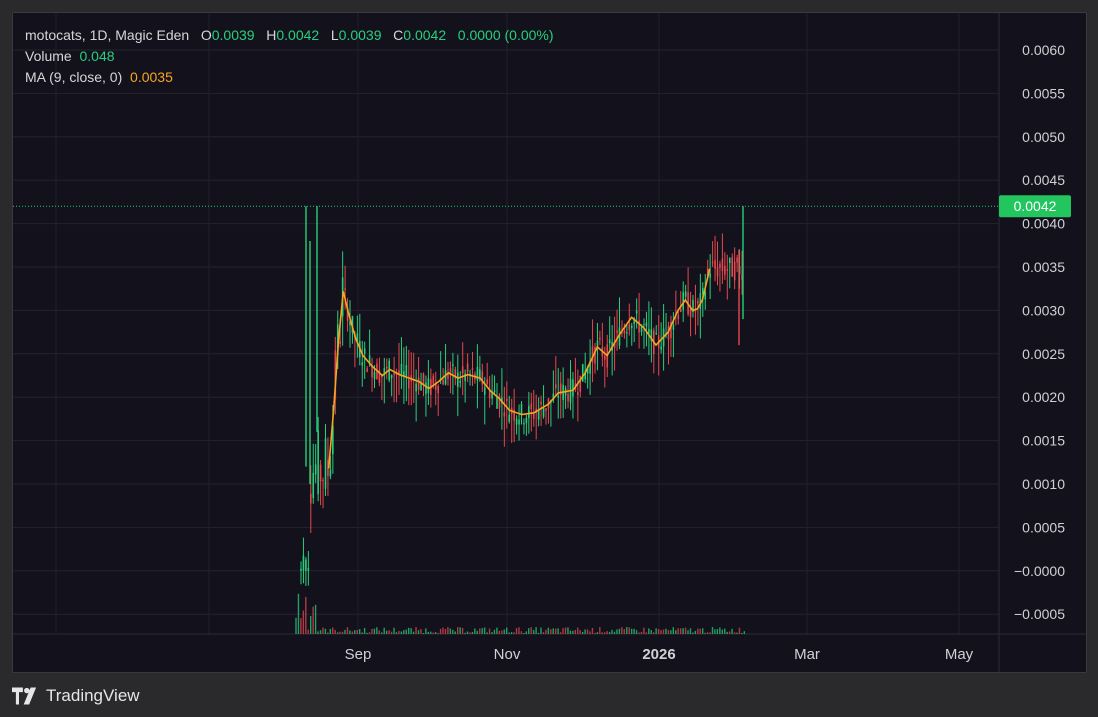 Image resolution: width=1098 pixels, height=717 pixels. Describe the element at coordinates (107, 35) in the screenshot. I see `legend-symbol: motocats, 1D, Magic Eden` at that location.